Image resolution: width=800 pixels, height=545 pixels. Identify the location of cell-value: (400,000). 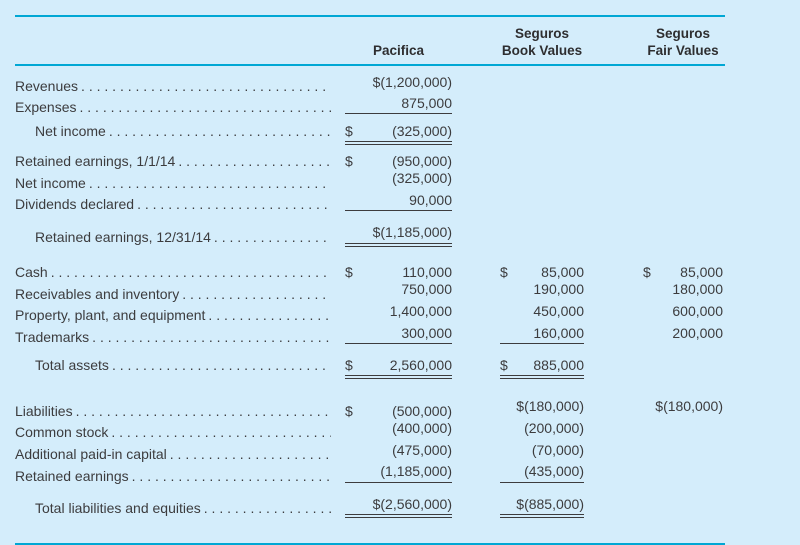
(422, 428).